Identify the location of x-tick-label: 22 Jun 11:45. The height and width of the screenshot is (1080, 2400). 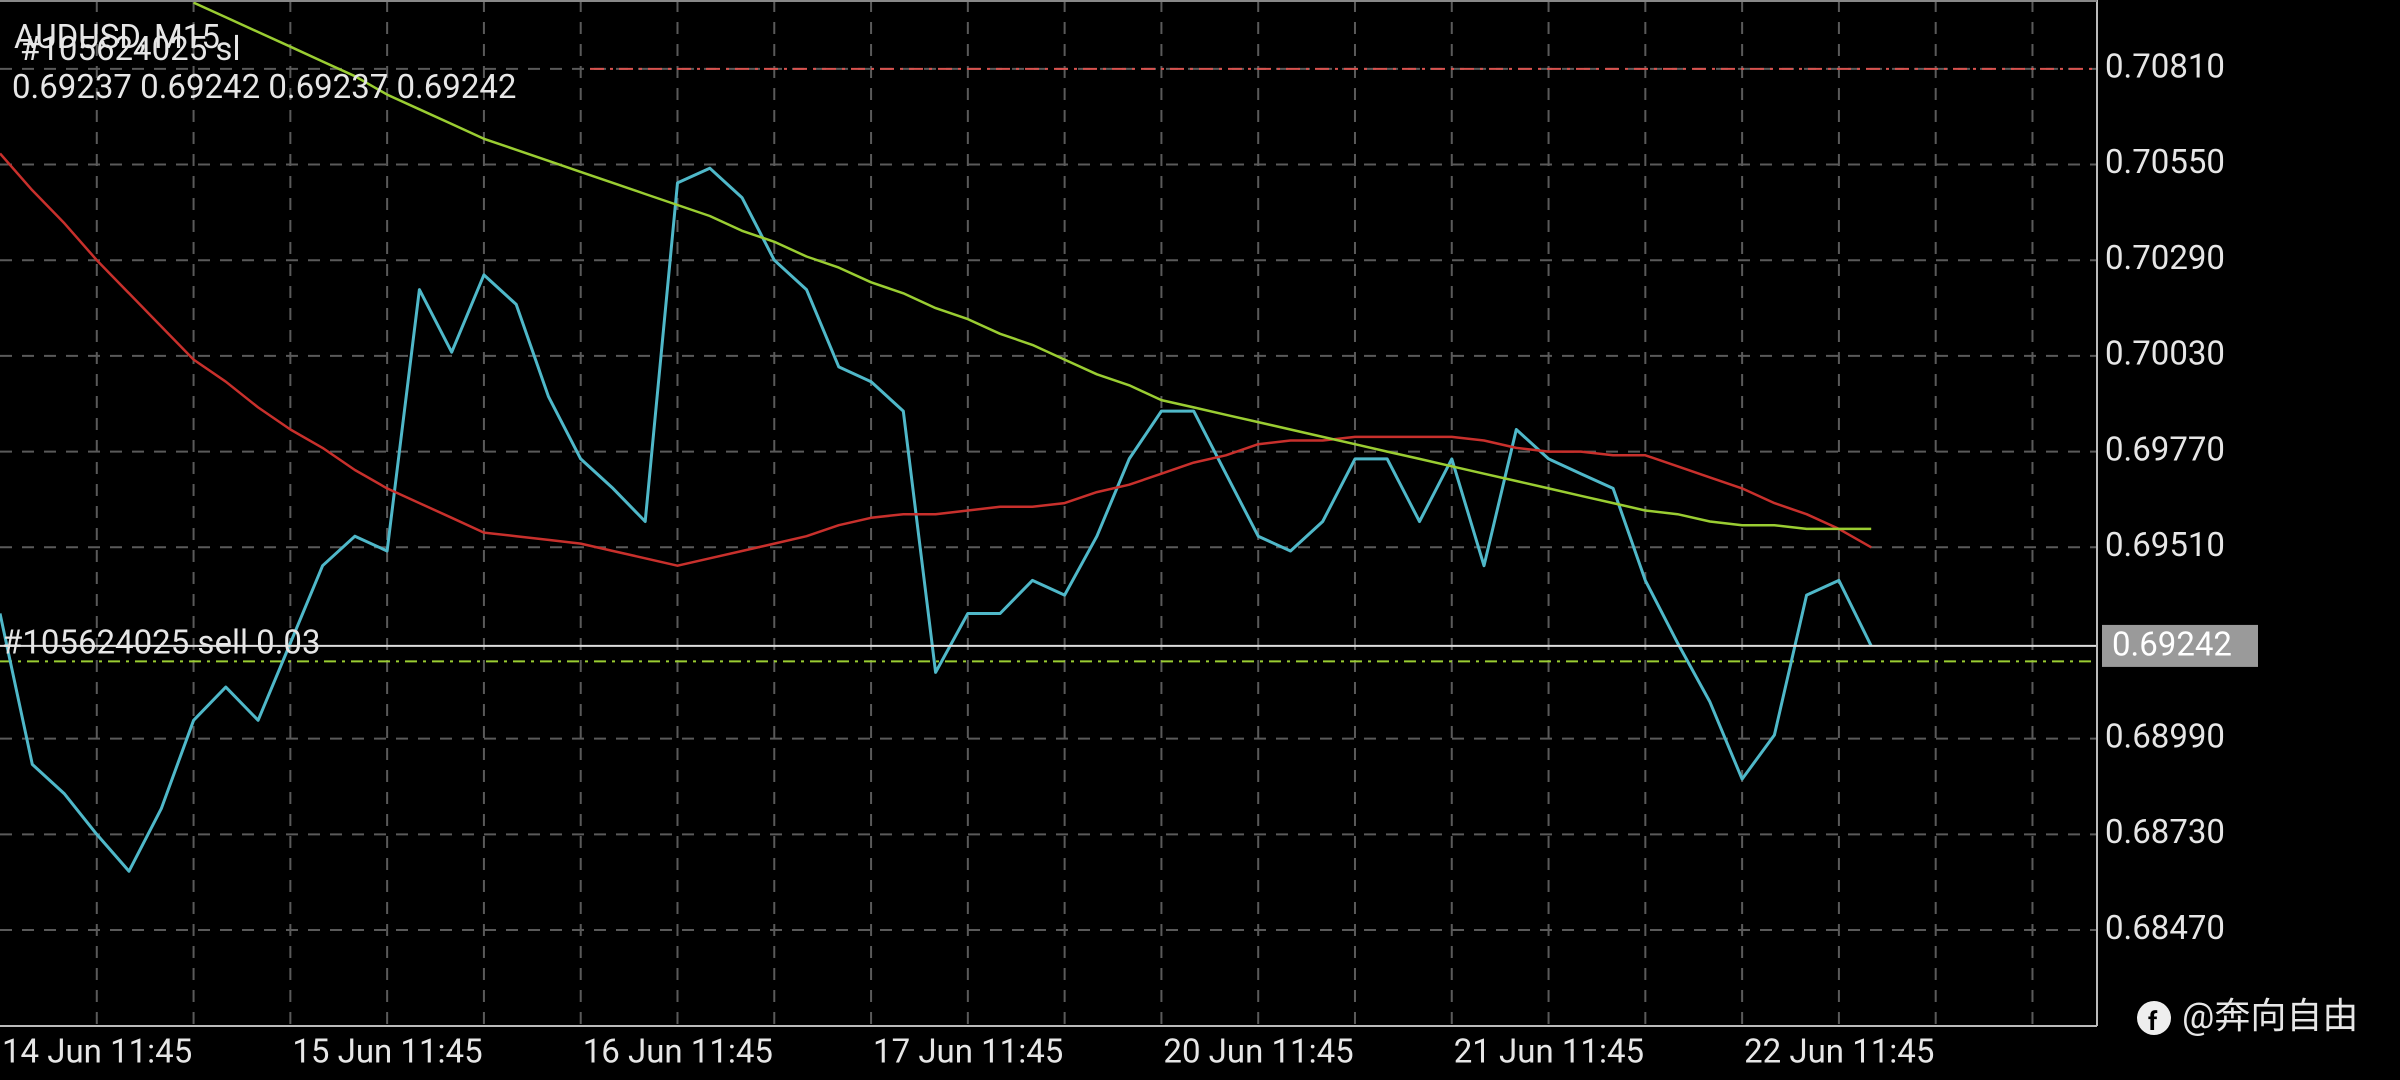
(1839, 1052).